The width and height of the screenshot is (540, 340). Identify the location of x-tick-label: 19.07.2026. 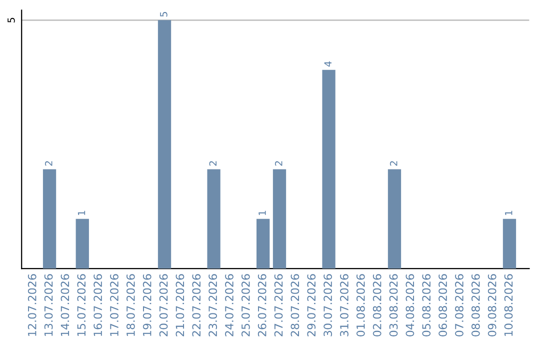
(147, 305).